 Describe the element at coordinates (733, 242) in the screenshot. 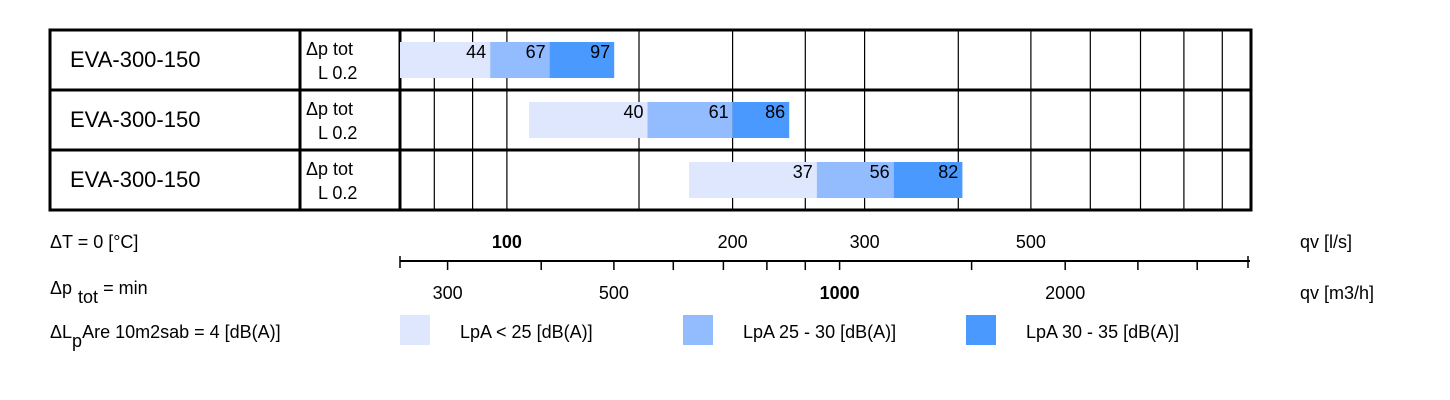

I see `axis-ls-tick-label: 200` at that location.